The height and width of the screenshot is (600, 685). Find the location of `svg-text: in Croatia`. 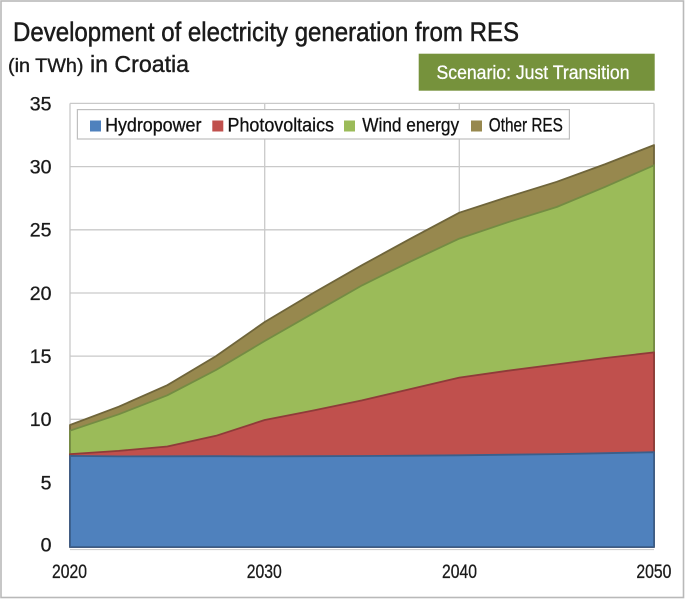

svg-text: in Croatia is located at coordinates (140, 64).